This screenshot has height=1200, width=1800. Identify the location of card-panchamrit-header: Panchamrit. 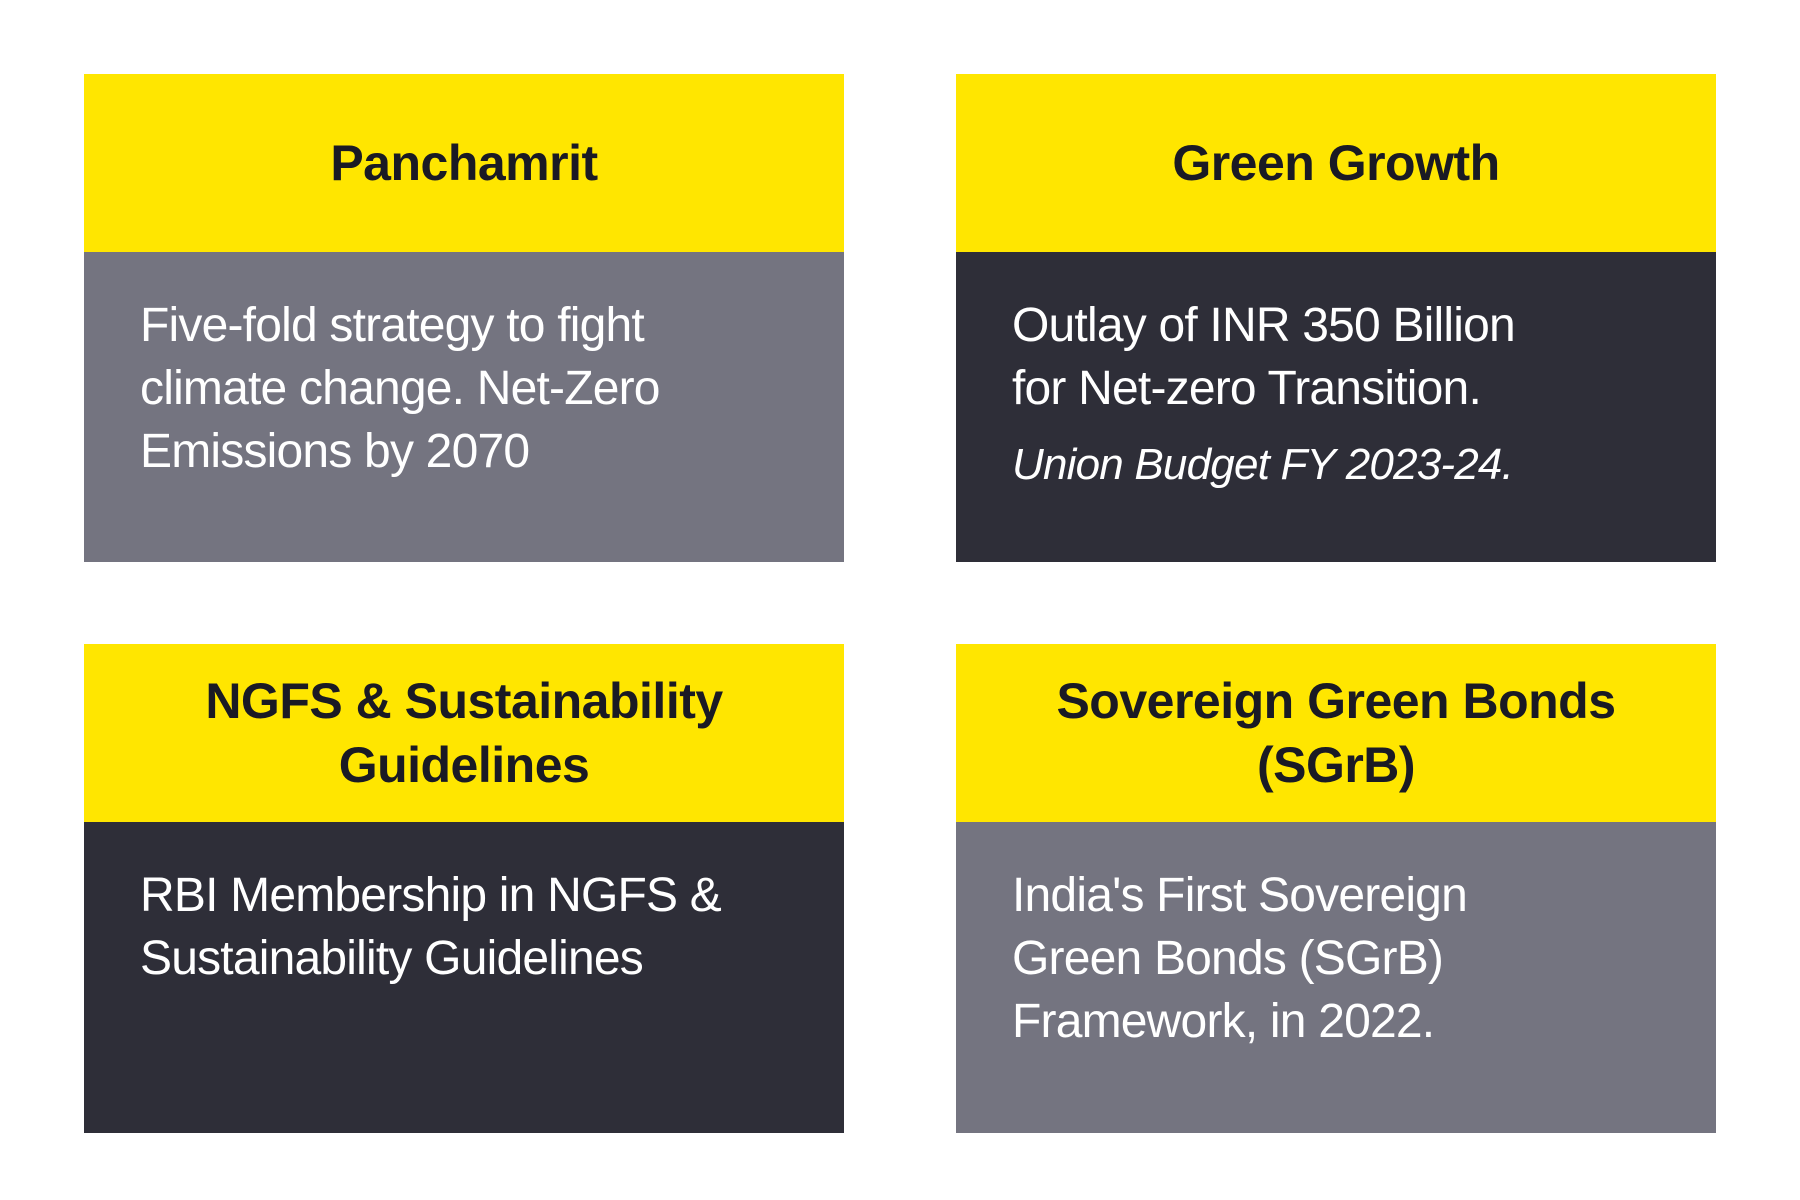
(464, 163).